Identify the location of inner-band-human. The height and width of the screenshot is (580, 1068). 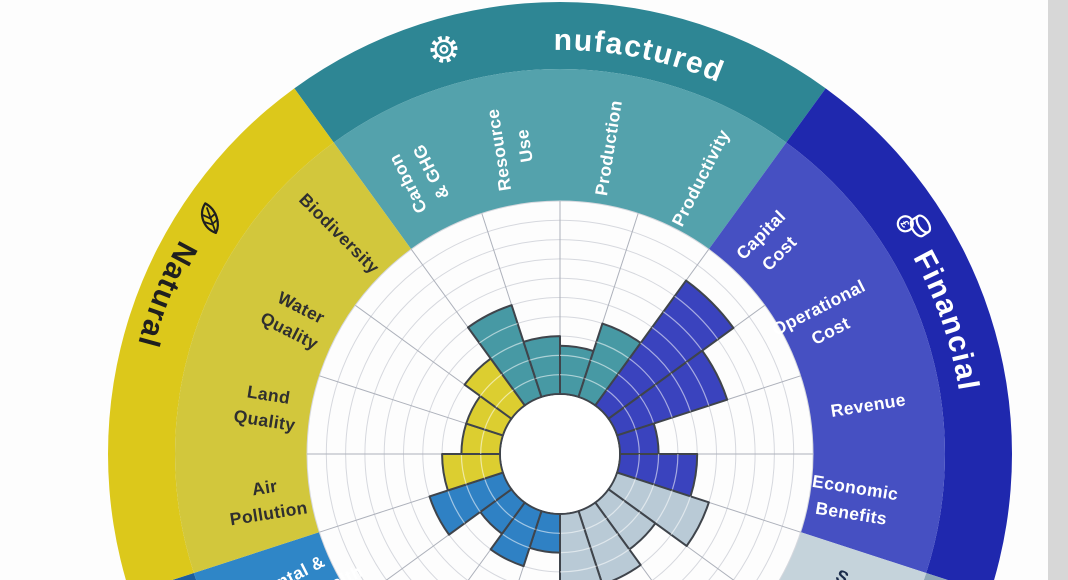
(267, 556).